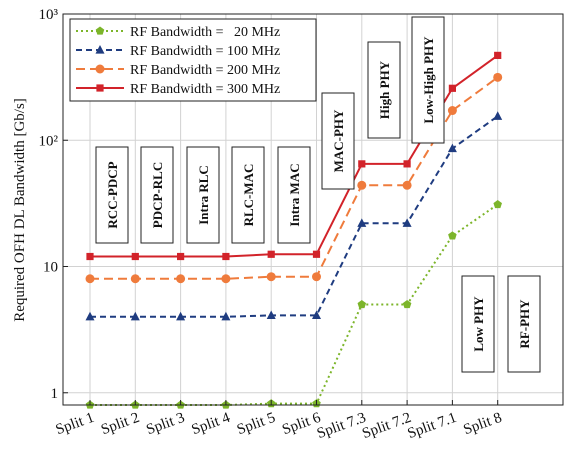 The image size is (570, 461). I want to click on legend-label: RF Bandwidth = 300 MHz, so click(205, 89).